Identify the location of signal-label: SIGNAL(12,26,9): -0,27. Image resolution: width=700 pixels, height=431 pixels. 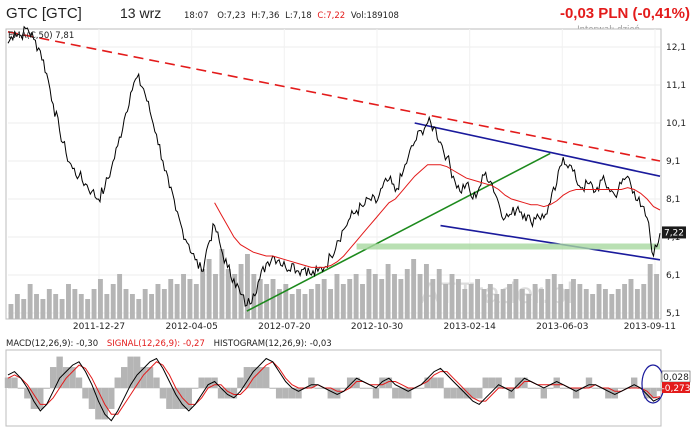
(156, 344).